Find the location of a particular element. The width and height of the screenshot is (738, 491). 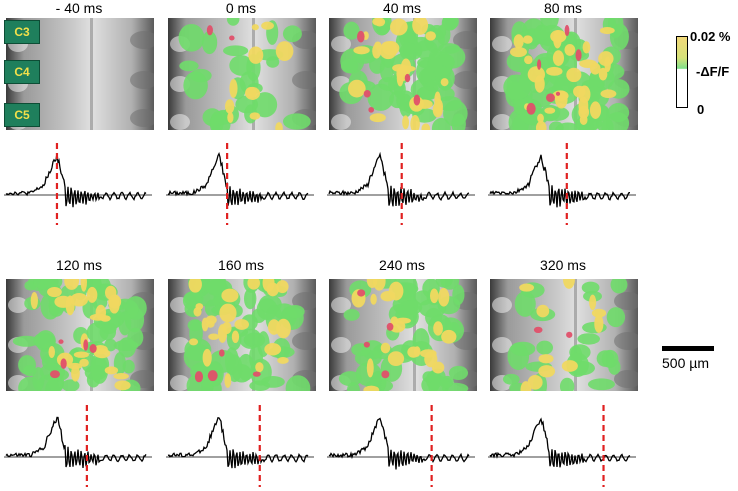

scale-bar-label: 500 µm is located at coordinates (685, 363).